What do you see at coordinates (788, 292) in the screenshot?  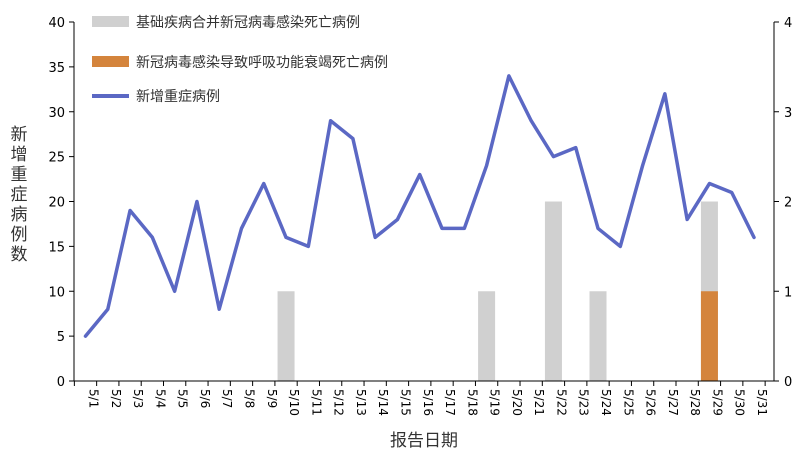 I see `right-y-tick-label: 1` at bounding box center [788, 292].